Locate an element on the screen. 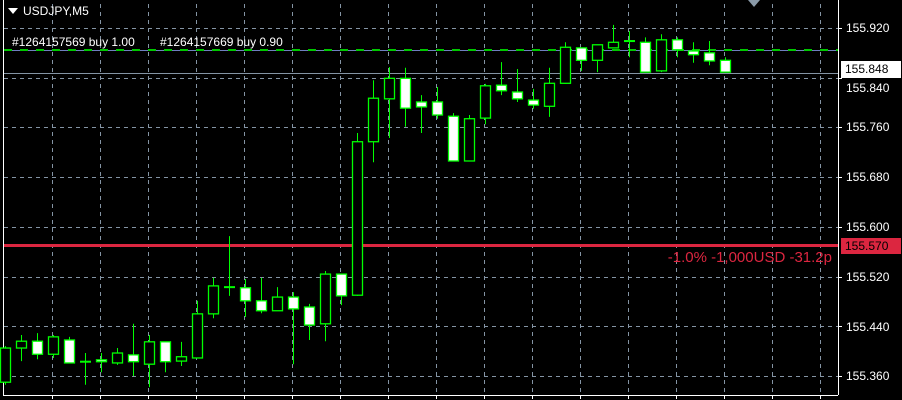 This screenshot has width=902, height=400. symbol-timeframe: USDJPY,M5 is located at coordinates (56, 11).